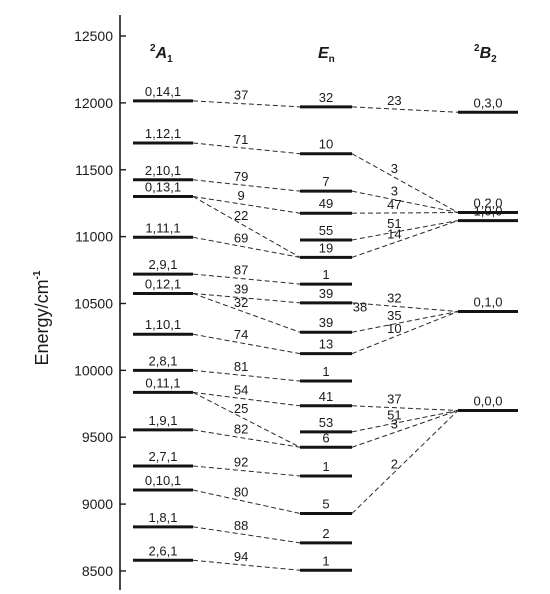 The image size is (550, 594). What do you see at coordinates (488, 400) in the screenshot?
I see `right-level-label: 0,0,0` at bounding box center [488, 400].